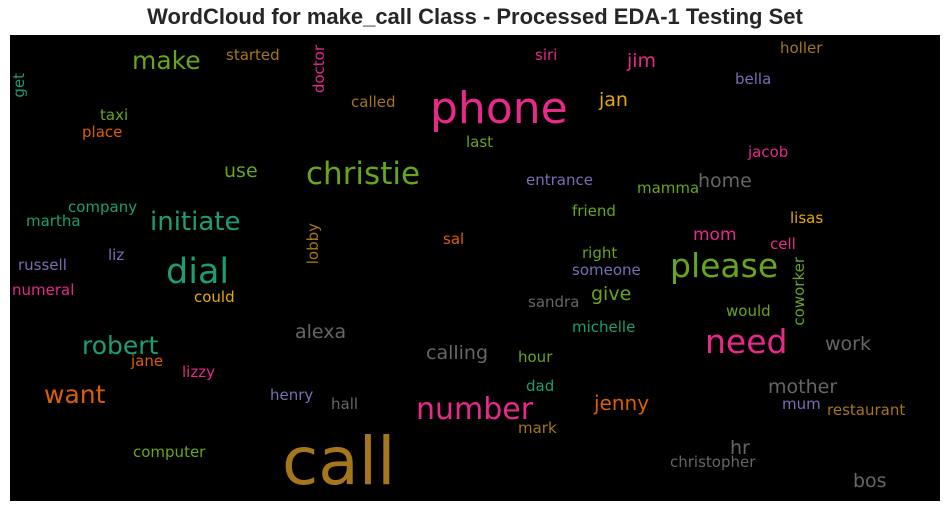 The width and height of the screenshot is (950, 511). I want to click on word-hour: hour, so click(535, 357).